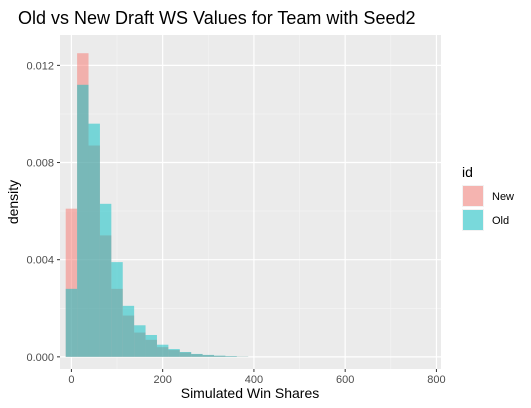  Describe the element at coordinates (40, 66) in the screenshot. I see `y-tick-label: 0.012` at that location.